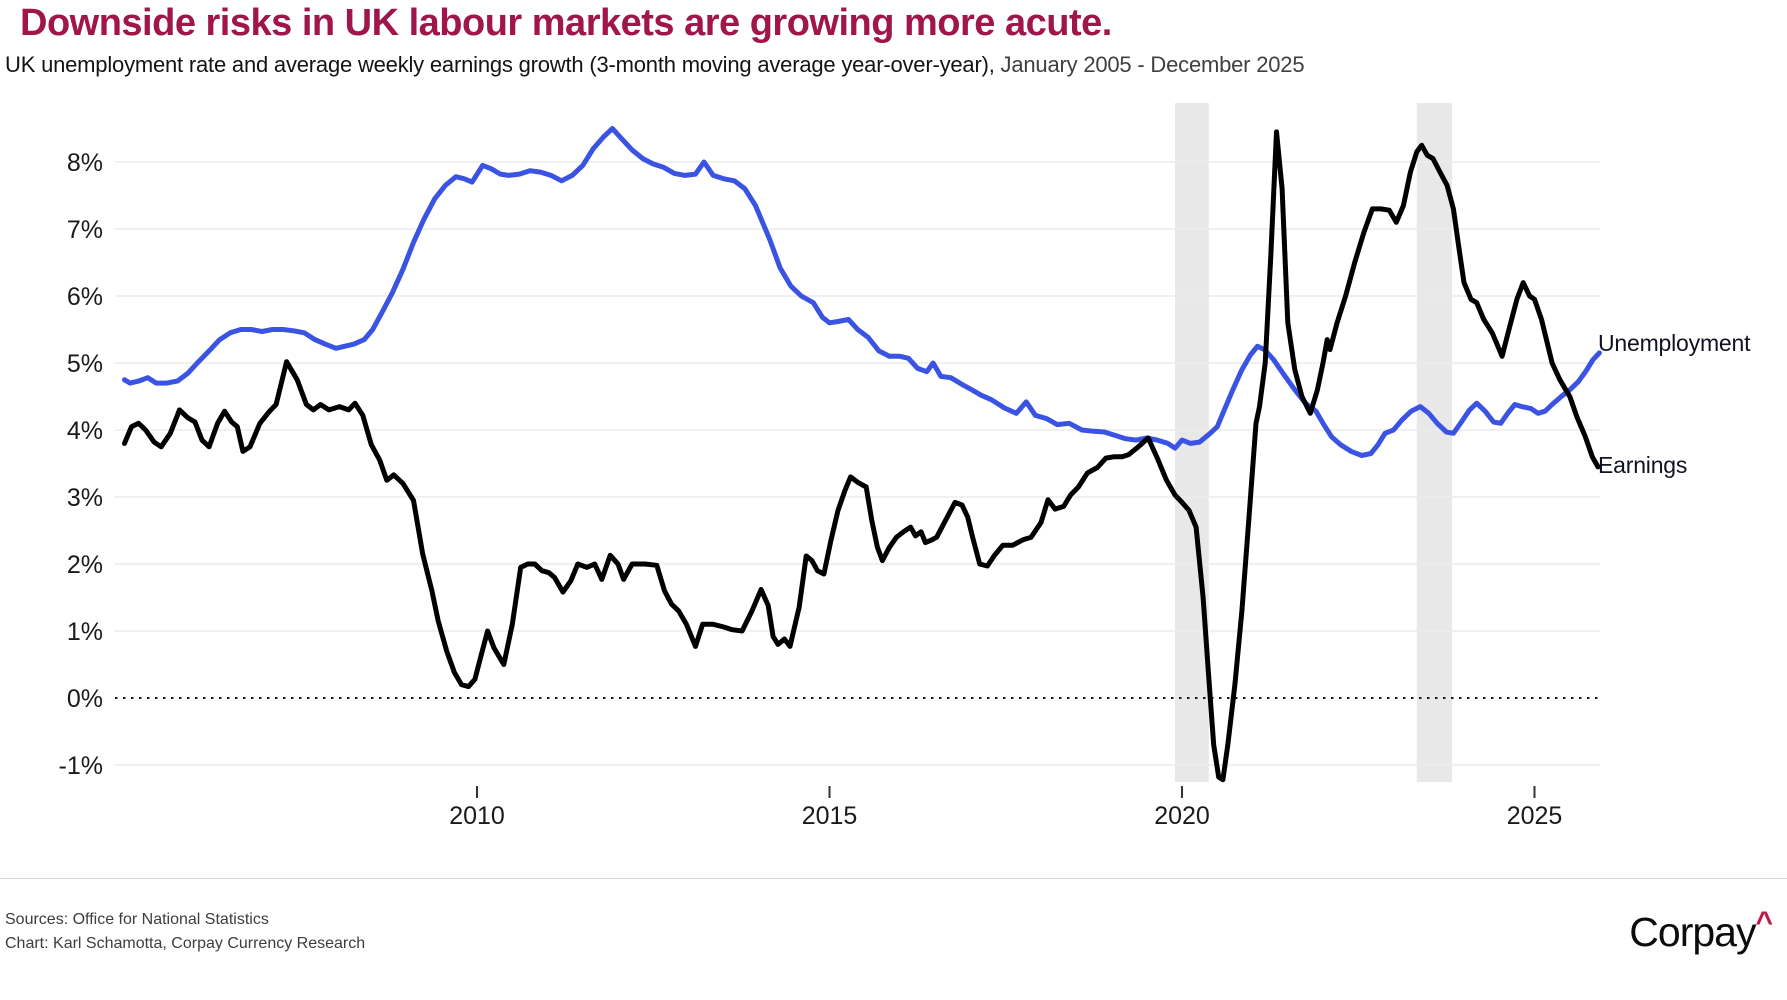 The image size is (1787, 1000). What do you see at coordinates (1643, 465) in the screenshot?
I see `series-label-earnings: Earnings` at bounding box center [1643, 465].